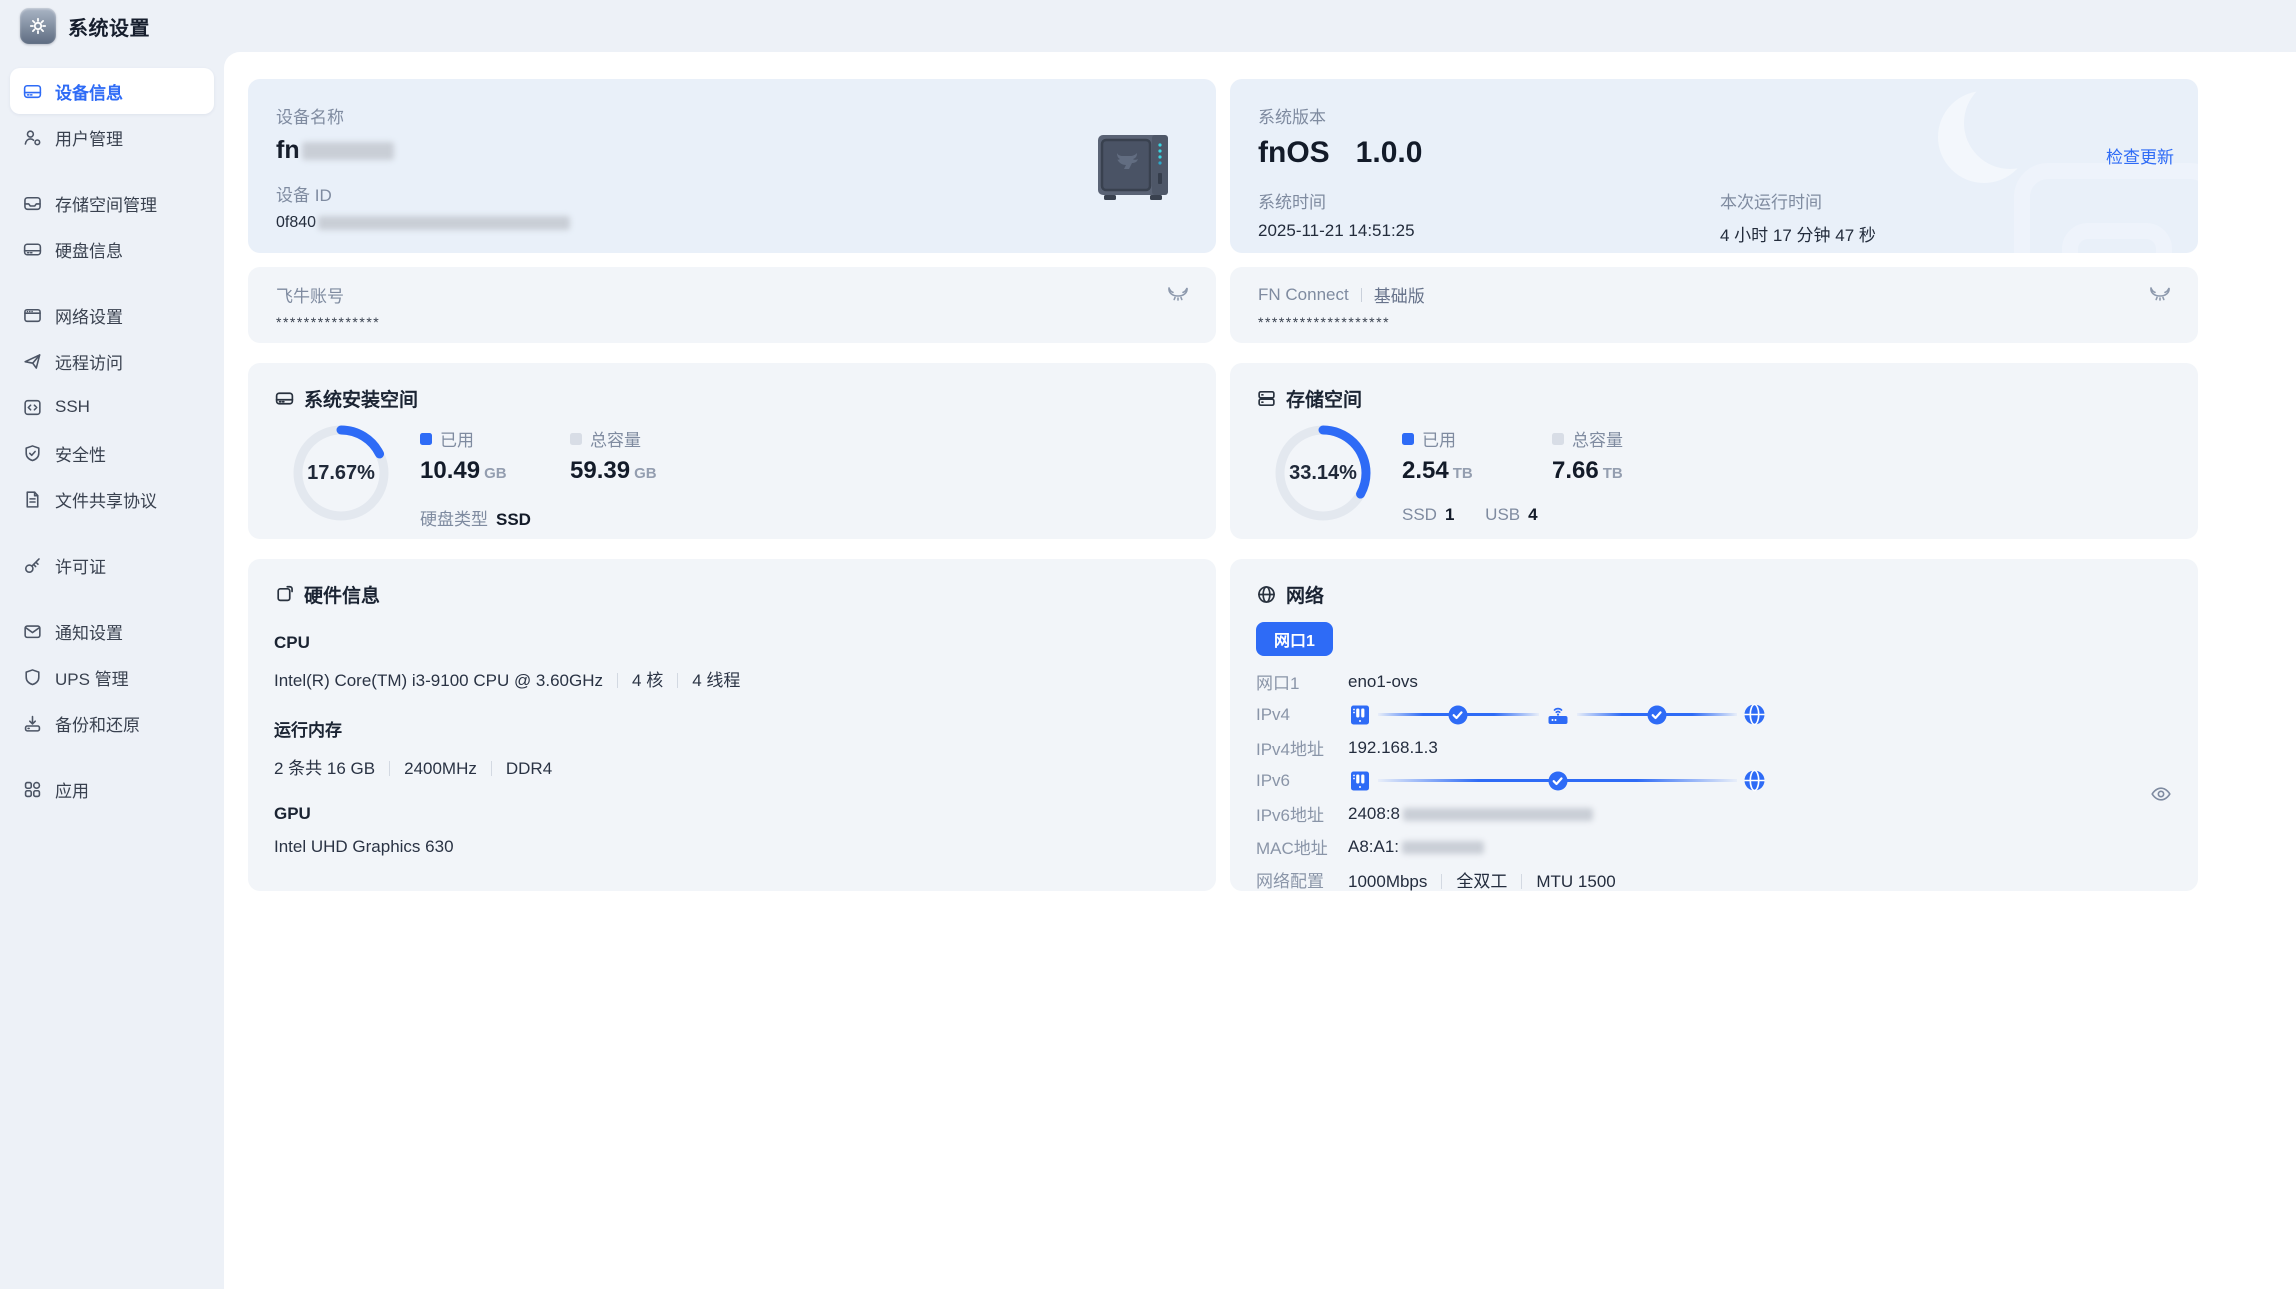  I want to click on internet-globe-icon, so click(1754, 714).